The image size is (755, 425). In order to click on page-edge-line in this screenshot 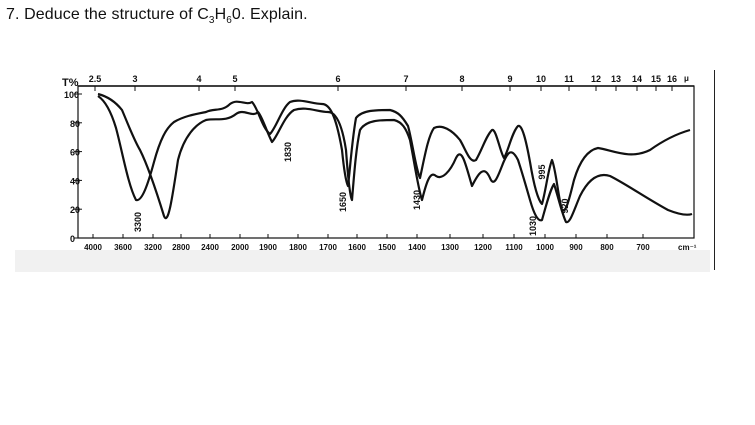, I will do `click(714, 170)`.